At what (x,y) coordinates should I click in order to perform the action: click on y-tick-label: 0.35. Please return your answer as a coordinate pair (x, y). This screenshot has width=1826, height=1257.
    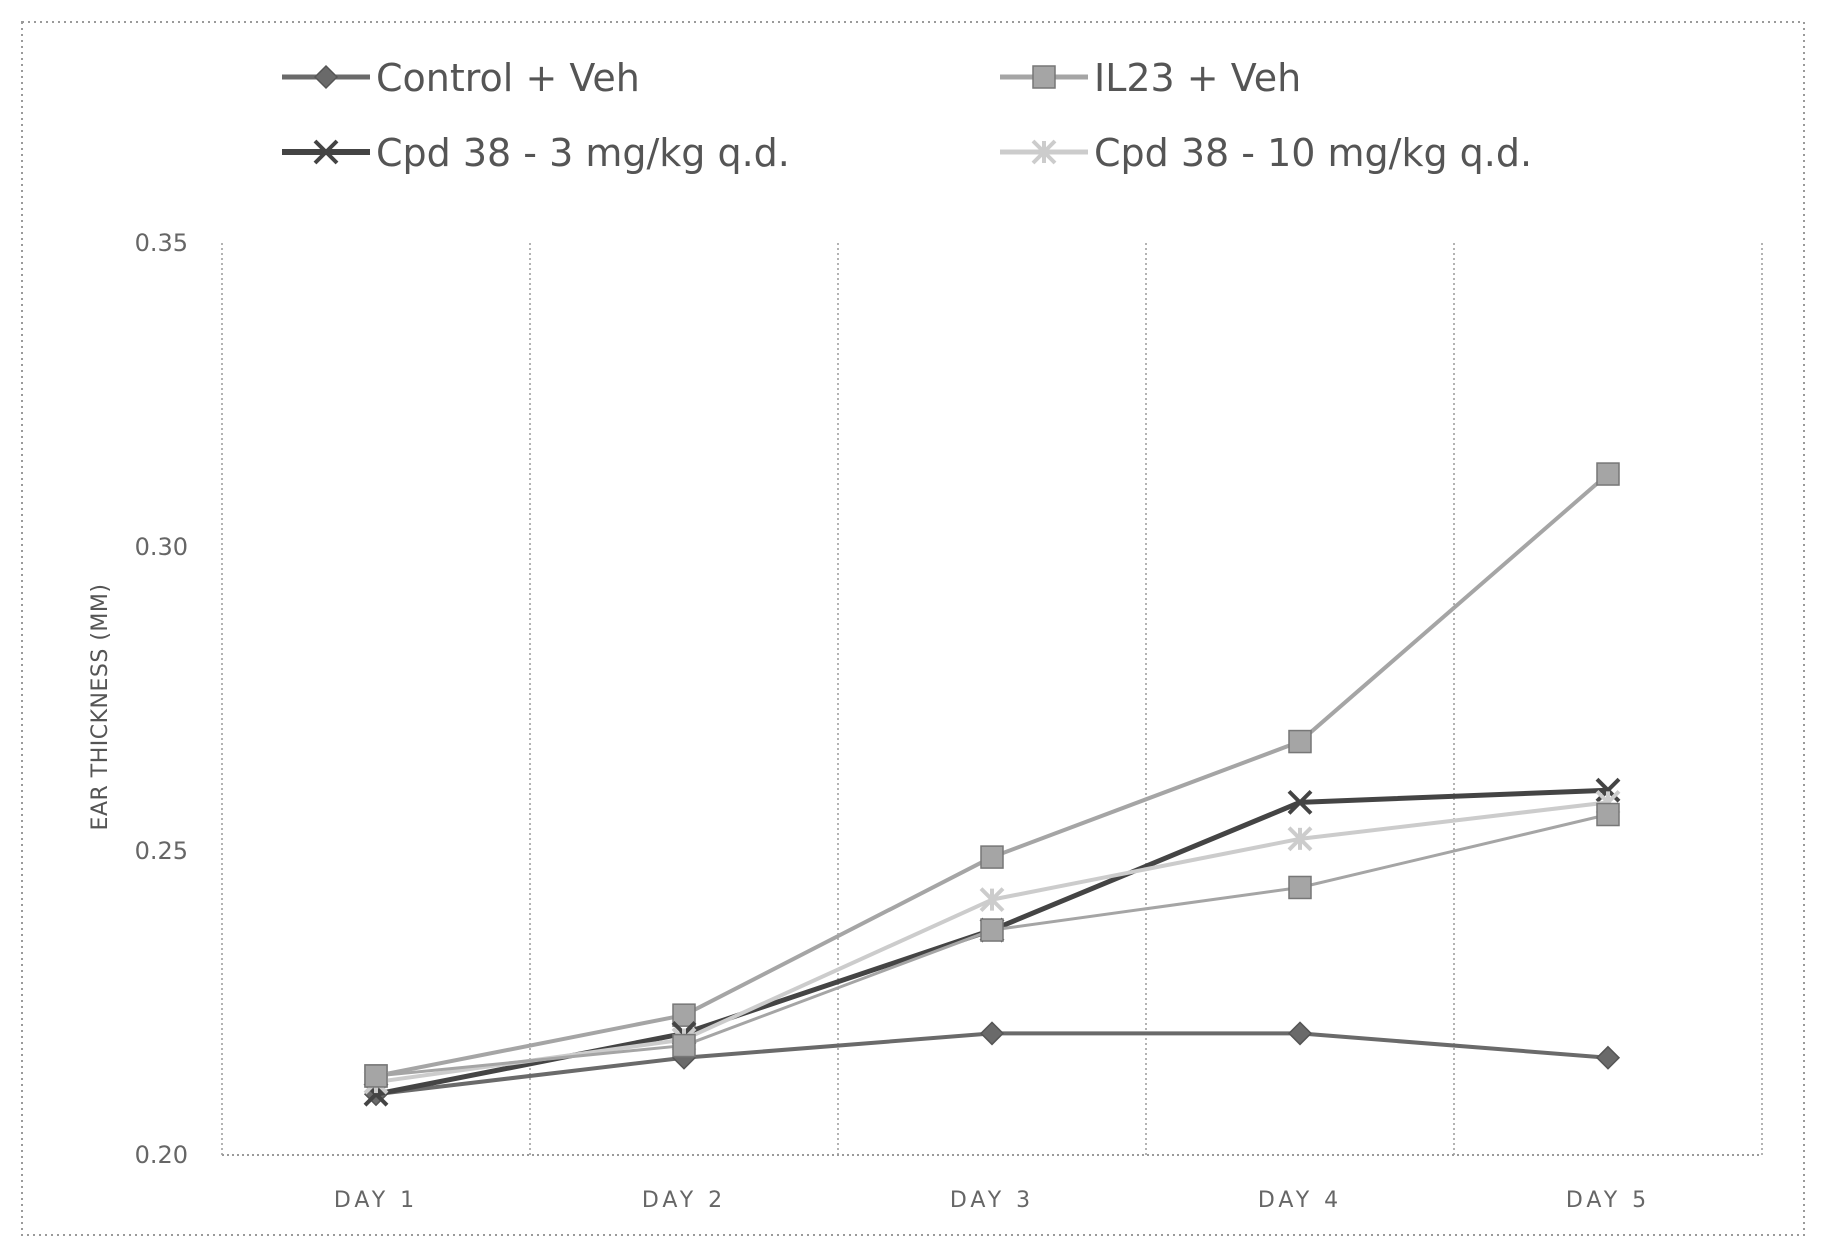
    Looking at the image, I should click on (161, 243).